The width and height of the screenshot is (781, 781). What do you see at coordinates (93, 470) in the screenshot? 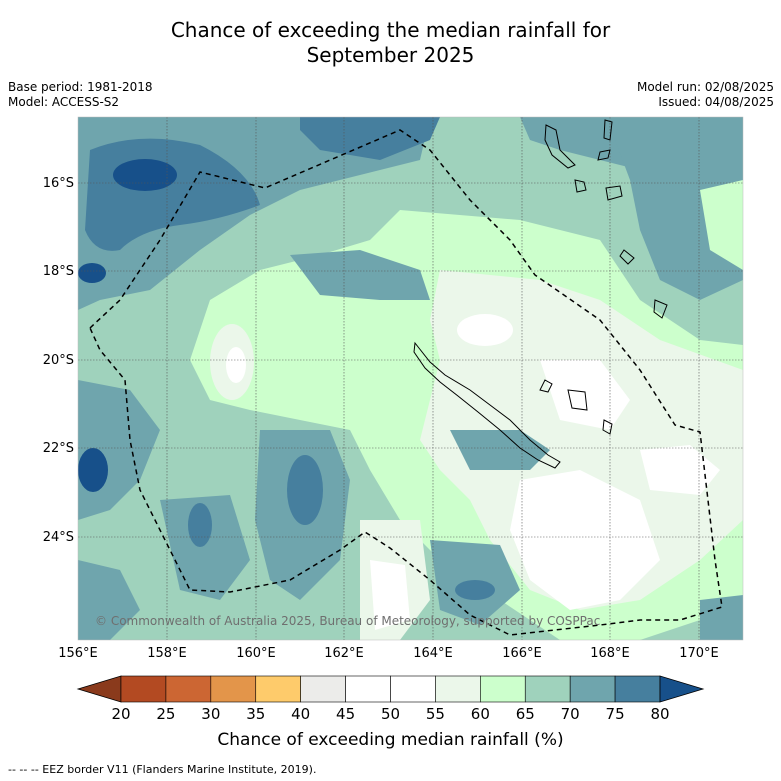
I see `zone-80-sw` at bounding box center [93, 470].